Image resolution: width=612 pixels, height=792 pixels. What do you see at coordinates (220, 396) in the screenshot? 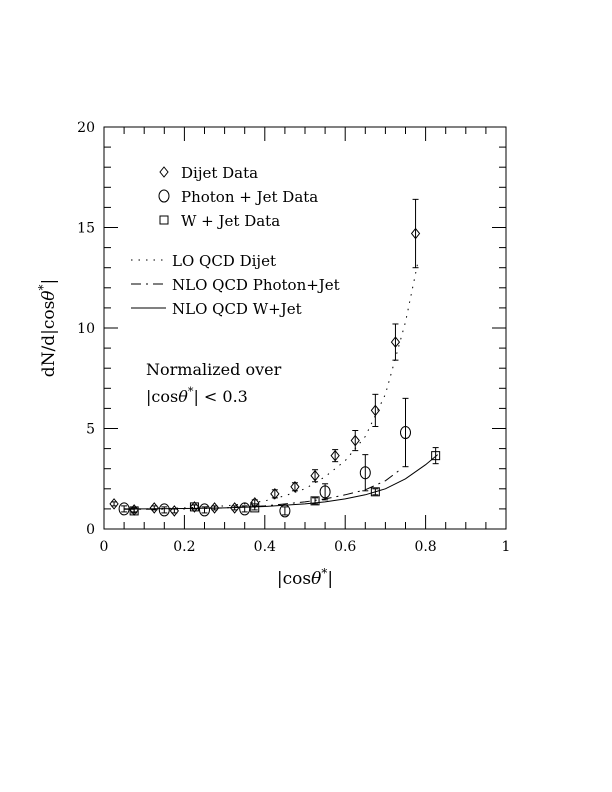
I see `text-part: | < 0.3` at bounding box center [220, 396].